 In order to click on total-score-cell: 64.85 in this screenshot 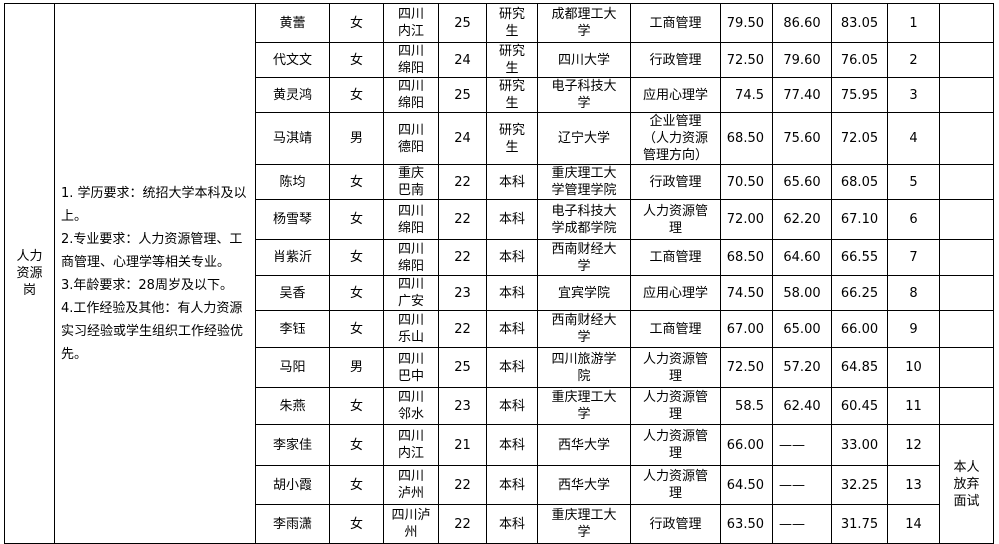, I will do `click(859, 367)`.